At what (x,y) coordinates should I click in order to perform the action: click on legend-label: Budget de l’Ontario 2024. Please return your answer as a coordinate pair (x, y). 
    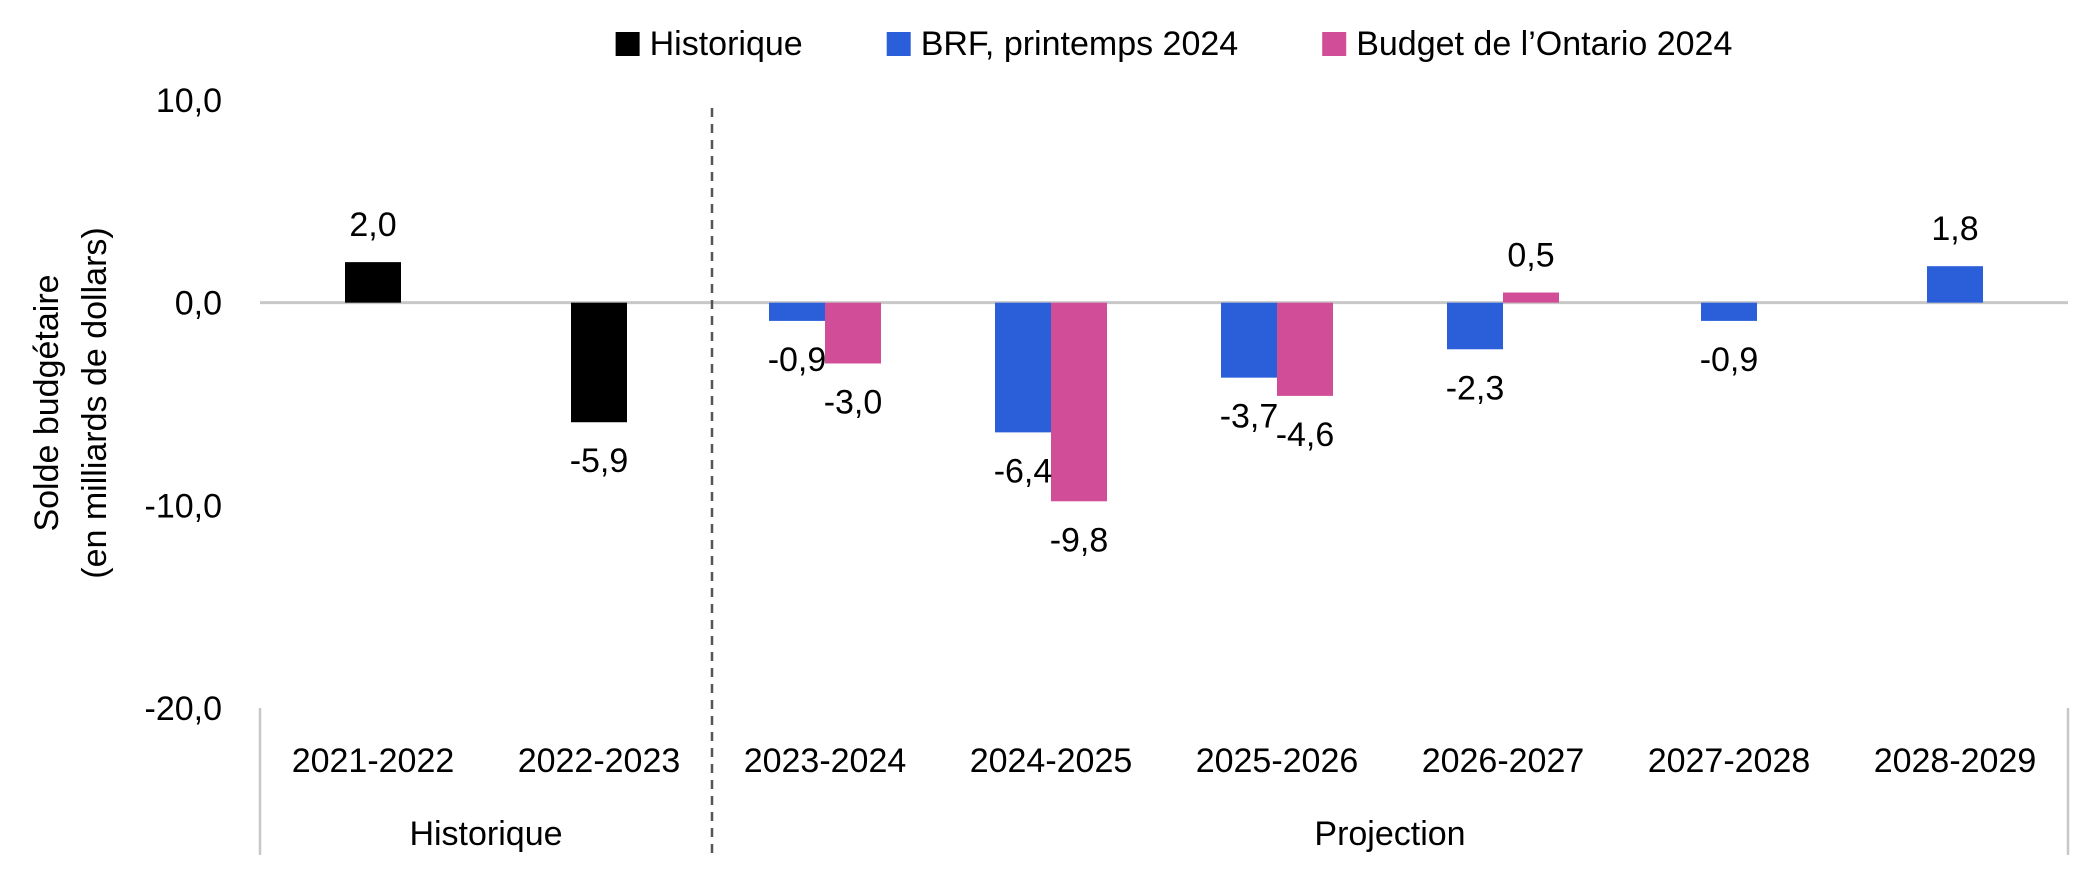
    Looking at the image, I should click on (1544, 44).